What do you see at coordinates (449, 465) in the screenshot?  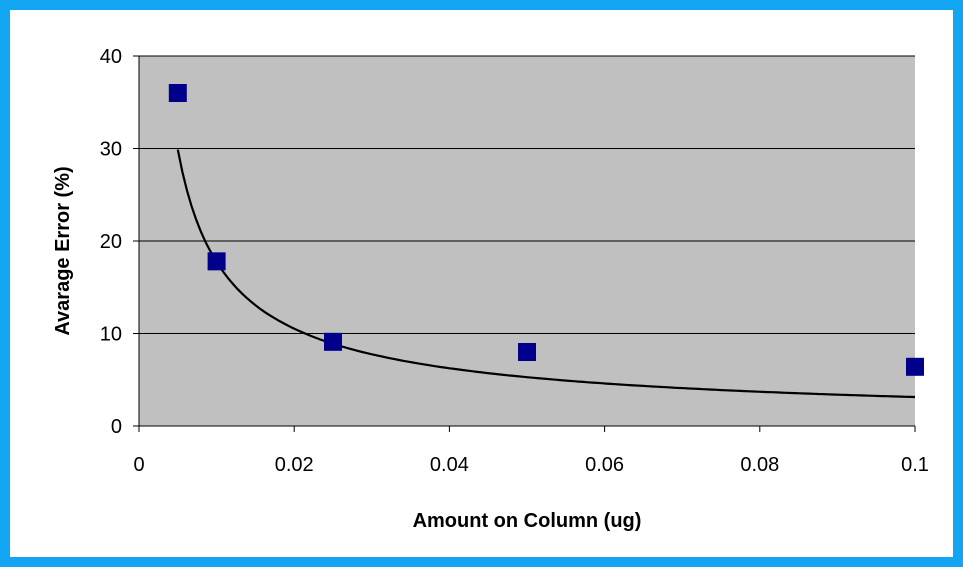 I see `x-tick-label: 0.04` at bounding box center [449, 465].